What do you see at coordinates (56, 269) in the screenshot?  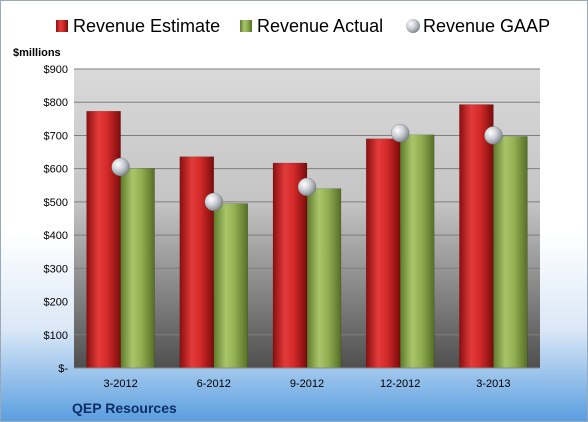 I see `y-tick-label: $300` at bounding box center [56, 269].